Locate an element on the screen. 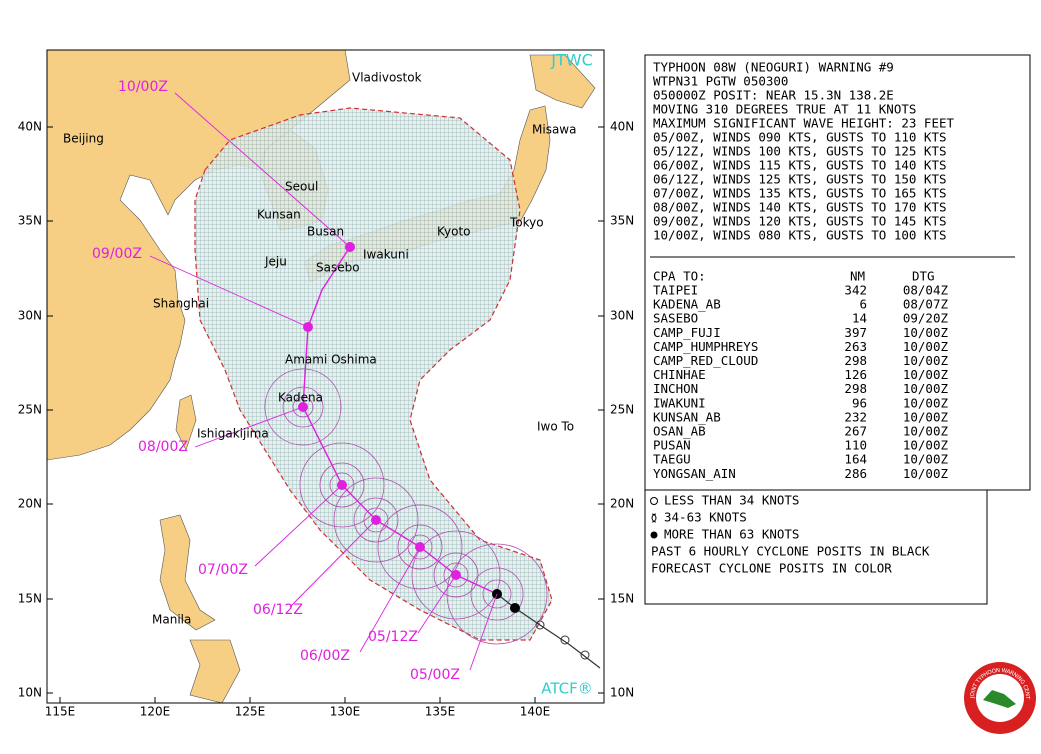 The image size is (1041, 754). cpa-cell: KADENA_AB is located at coordinates (687, 304).